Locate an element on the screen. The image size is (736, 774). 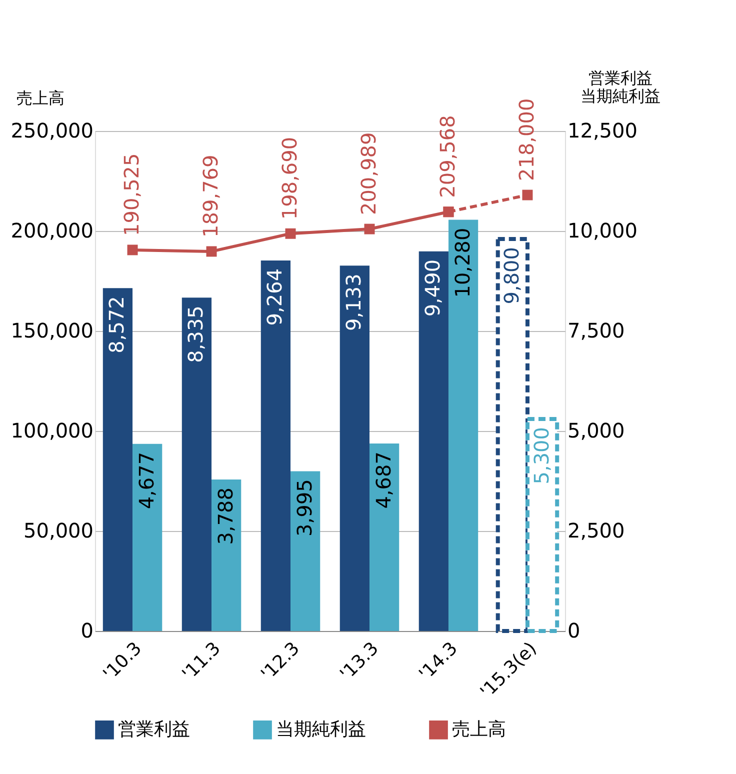
data-label: 9,800 is located at coordinates (512, 275).